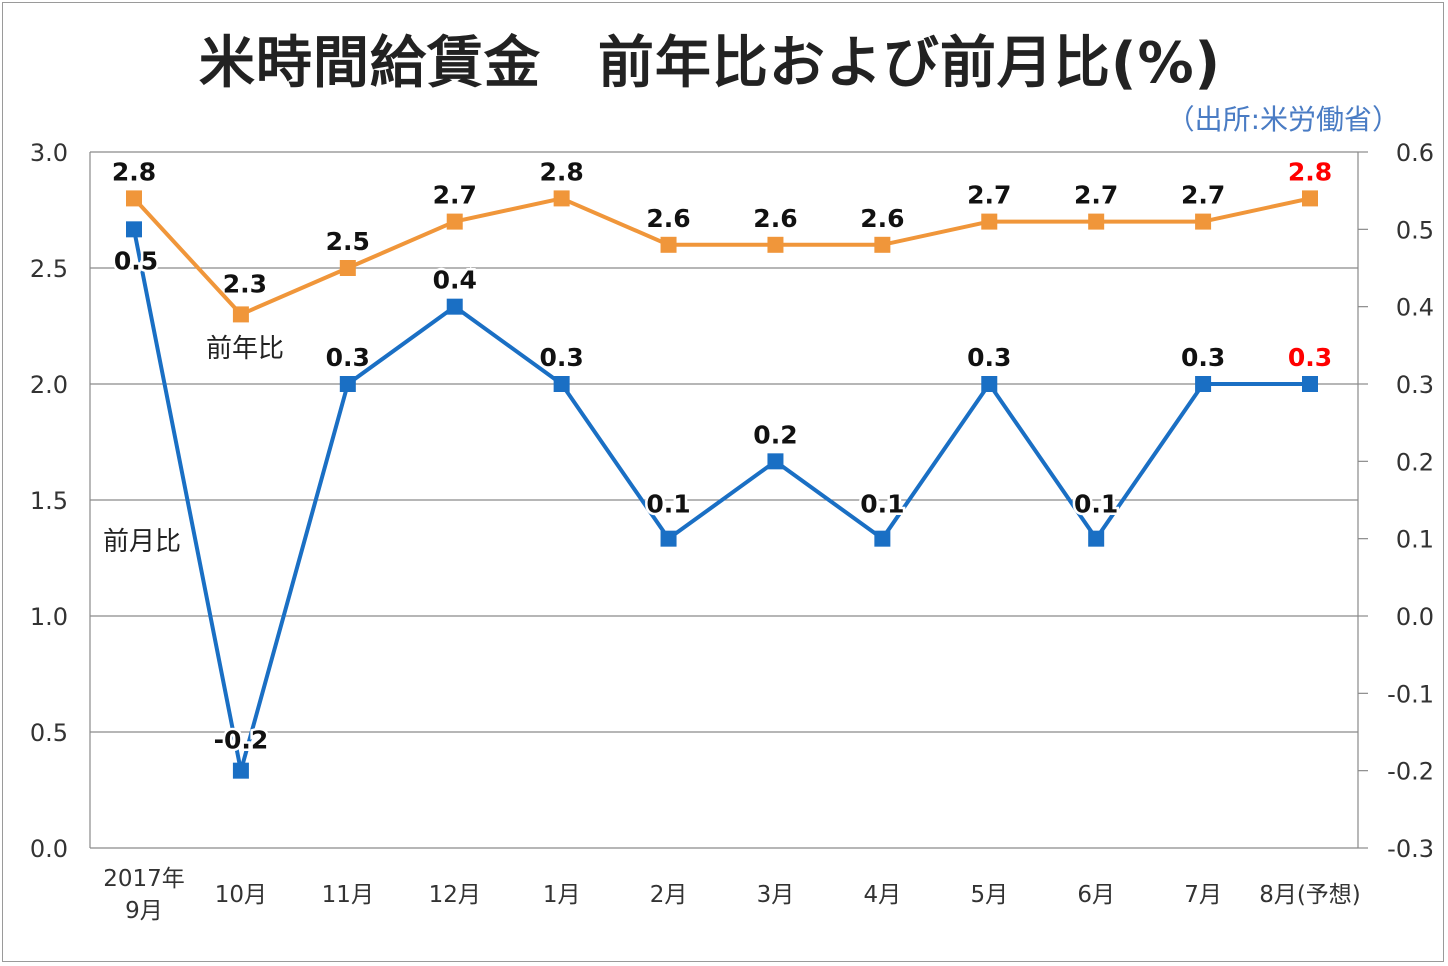  Describe the element at coordinates (49, 385) in the screenshot. I see `y-left-tick-label: 2.0` at that location.